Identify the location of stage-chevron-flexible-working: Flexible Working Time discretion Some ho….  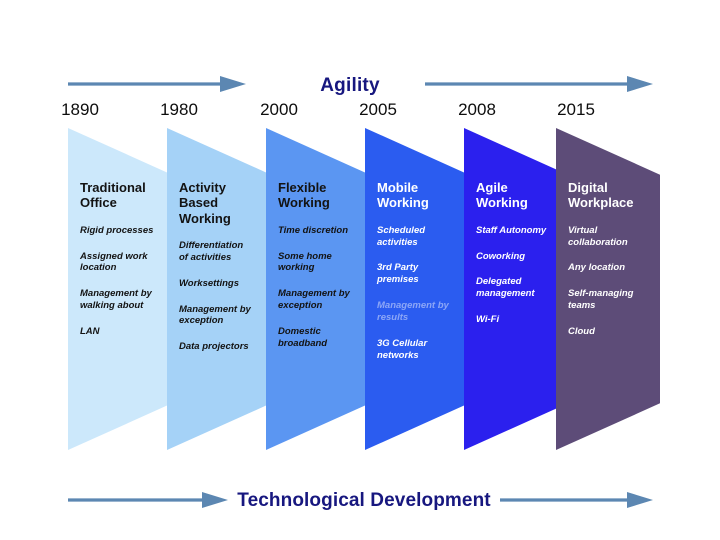
(318, 289).